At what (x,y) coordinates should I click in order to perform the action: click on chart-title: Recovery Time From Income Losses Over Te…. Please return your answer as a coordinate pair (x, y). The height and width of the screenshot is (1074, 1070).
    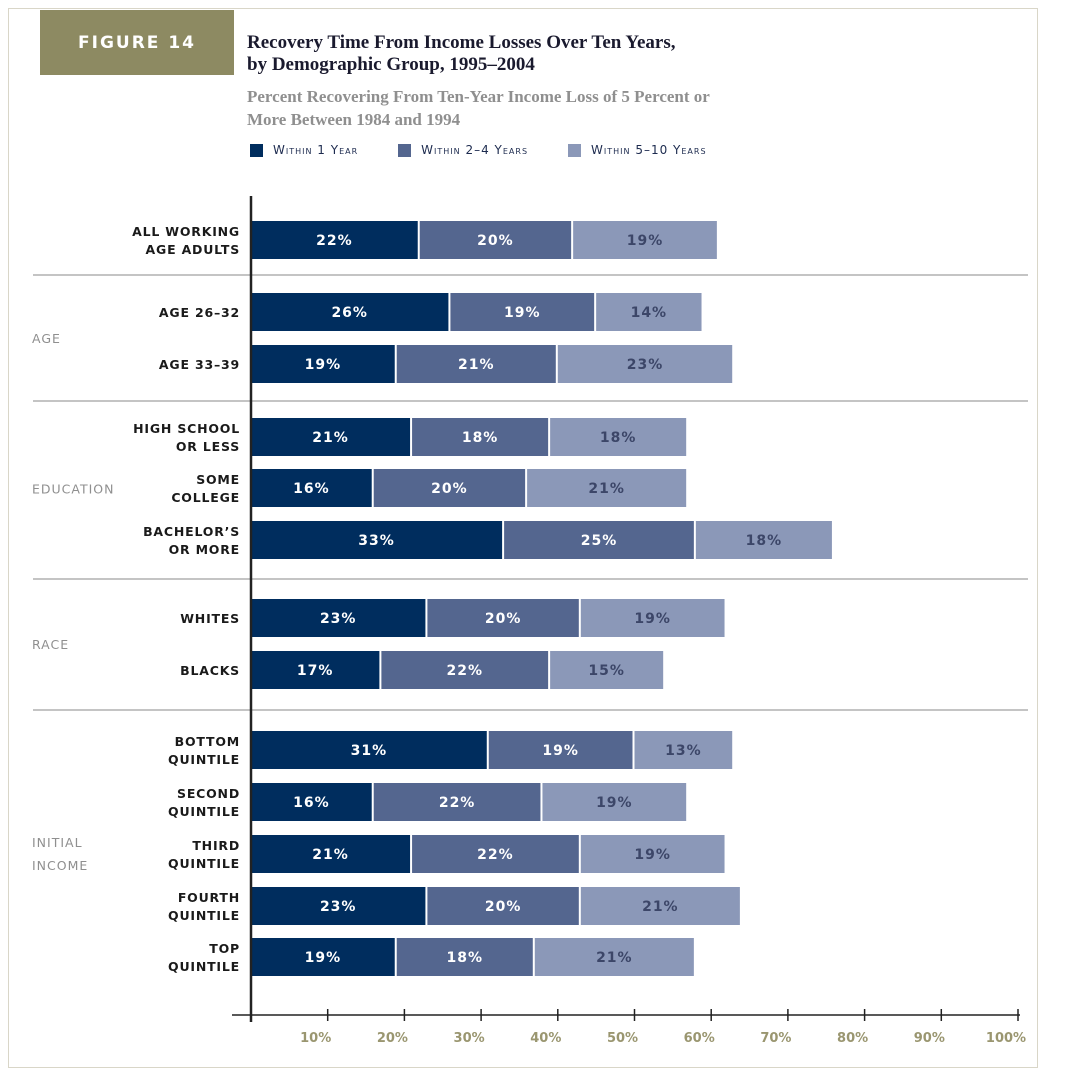
    Looking at the image, I should click on (567, 54).